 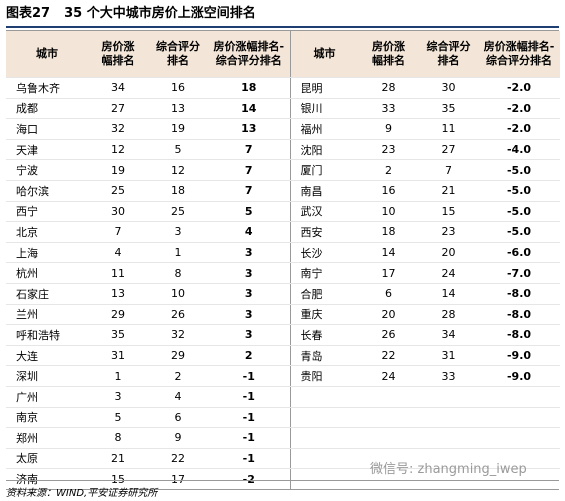 What do you see at coordinates (448, 190) in the screenshot?
I see `value-cell: 21` at bounding box center [448, 190].